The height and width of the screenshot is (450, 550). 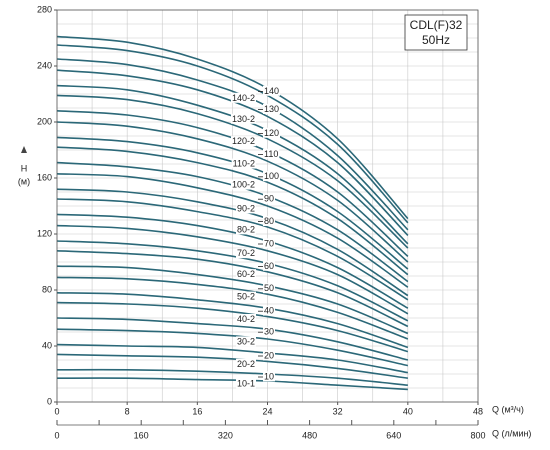 I want to click on curve-label: 50-2, so click(x=246, y=297).